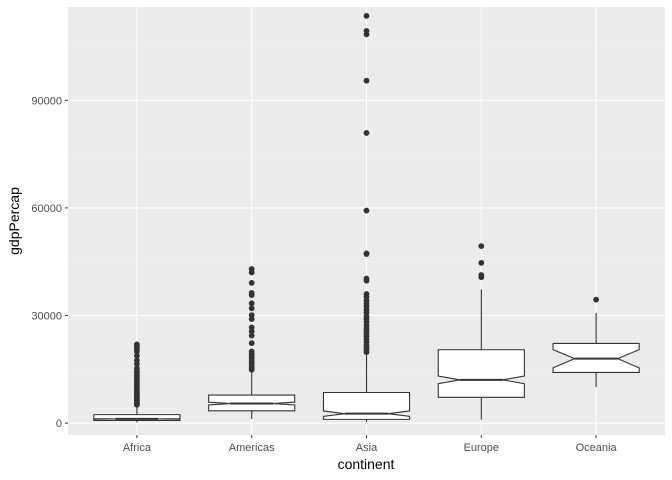 This screenshot has height=480, width=672. I want to click on box-asia, so click(366, 217).